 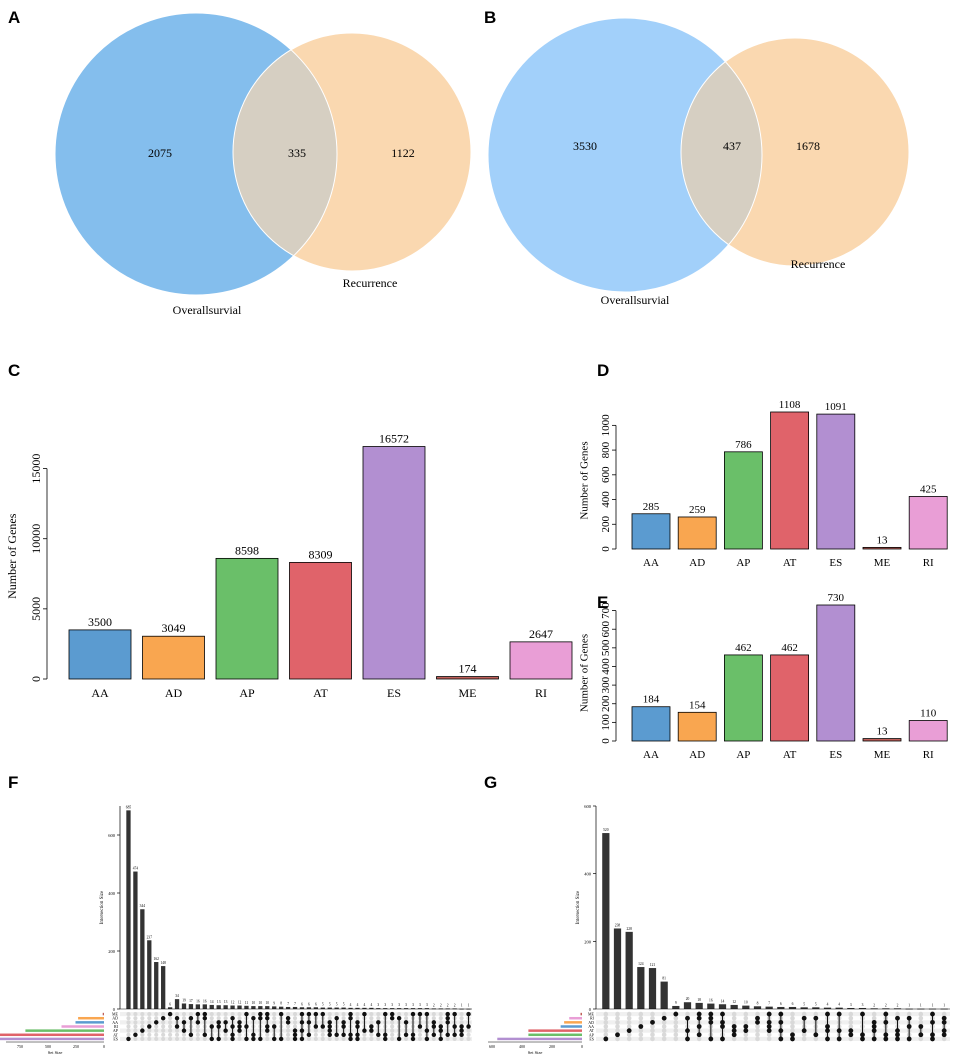 I want to click on intersection-y-tick-label: 0, so click(x=114, y=1009).